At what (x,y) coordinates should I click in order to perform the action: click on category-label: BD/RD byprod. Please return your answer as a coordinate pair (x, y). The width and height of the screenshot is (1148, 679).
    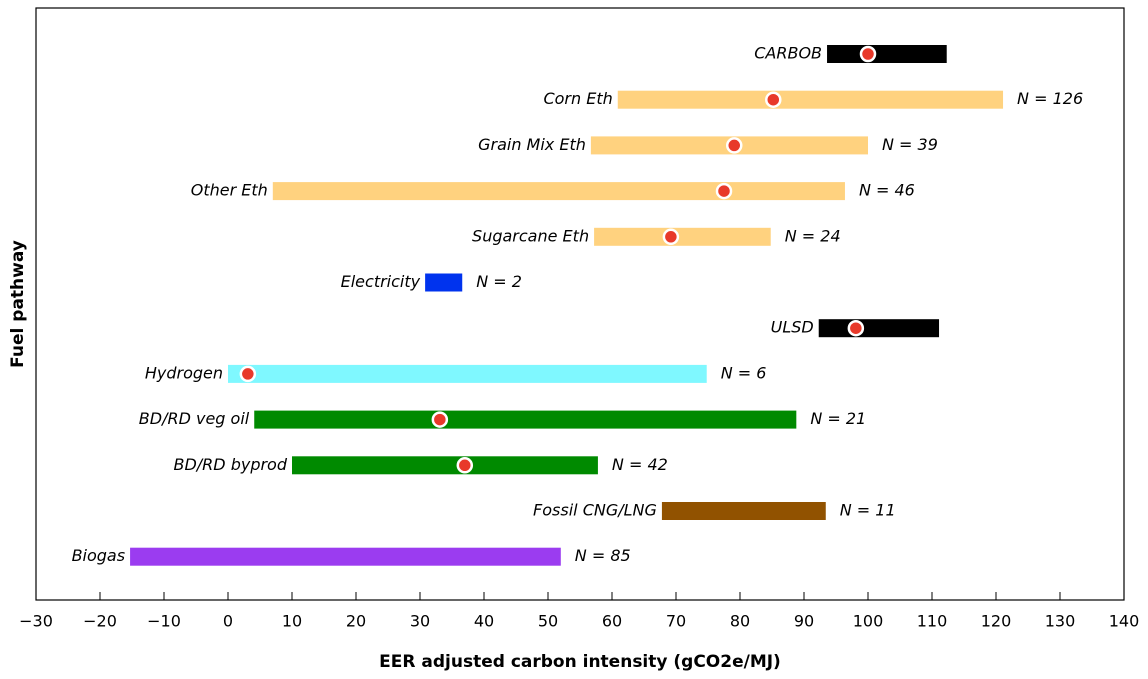
    Looking at the image, I should click on (230, 464).